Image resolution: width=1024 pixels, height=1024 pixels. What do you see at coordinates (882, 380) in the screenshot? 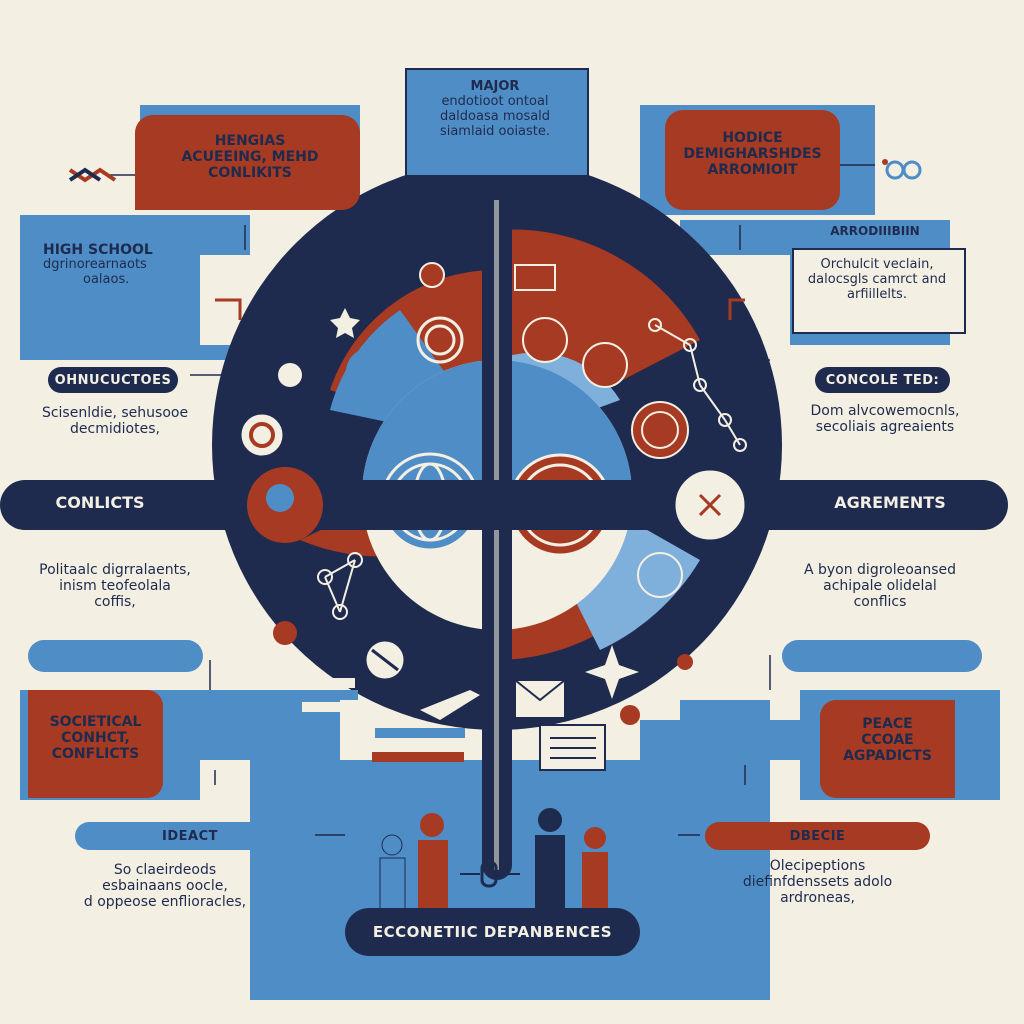
I see `right-pill-1: CONCOLE TED:` at bounding box center [882, 380].